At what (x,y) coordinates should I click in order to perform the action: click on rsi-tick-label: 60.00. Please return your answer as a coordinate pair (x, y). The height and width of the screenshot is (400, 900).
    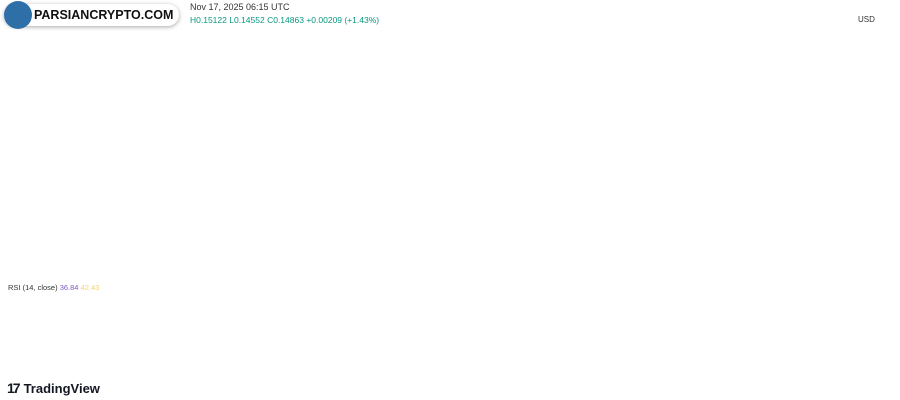
    Looking at the image, I should click on (868, 302).